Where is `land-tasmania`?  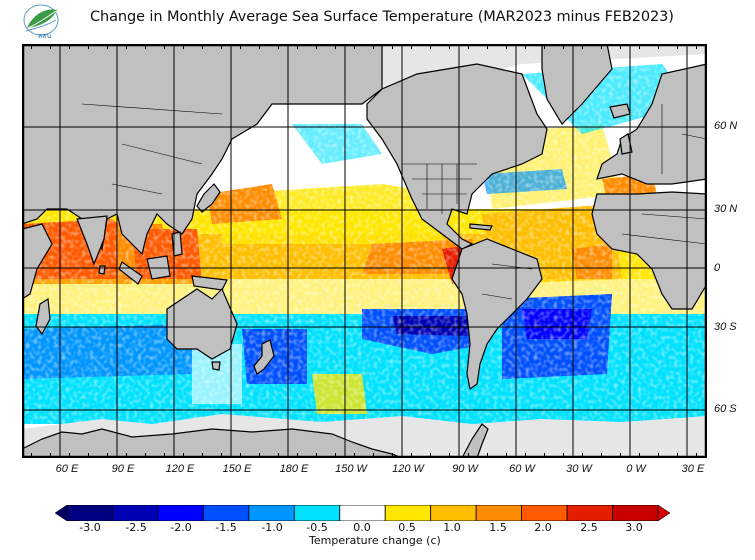
land-tasmania is located at coordinates (216, 366).